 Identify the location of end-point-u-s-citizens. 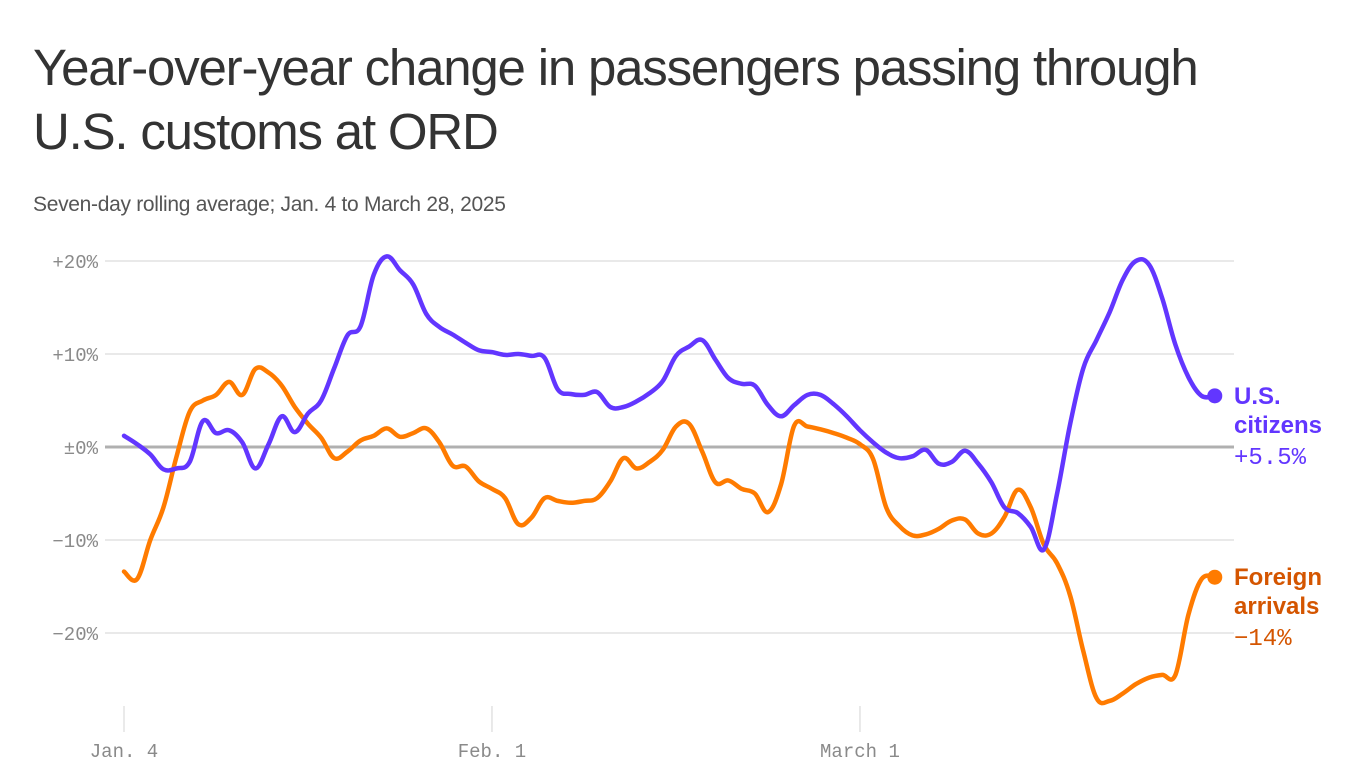
(1215, 396).